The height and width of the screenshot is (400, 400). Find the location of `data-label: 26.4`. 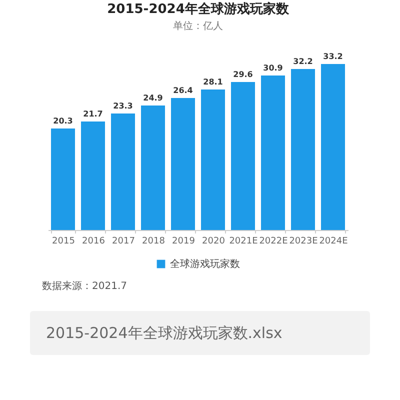

data-label: 26.4 is located at coordinates (183, 90).